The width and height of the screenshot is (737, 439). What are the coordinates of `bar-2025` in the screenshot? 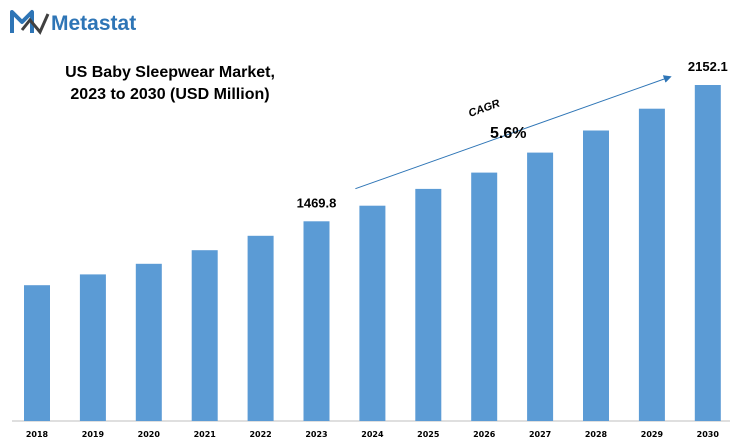 It's located at (428, 304).